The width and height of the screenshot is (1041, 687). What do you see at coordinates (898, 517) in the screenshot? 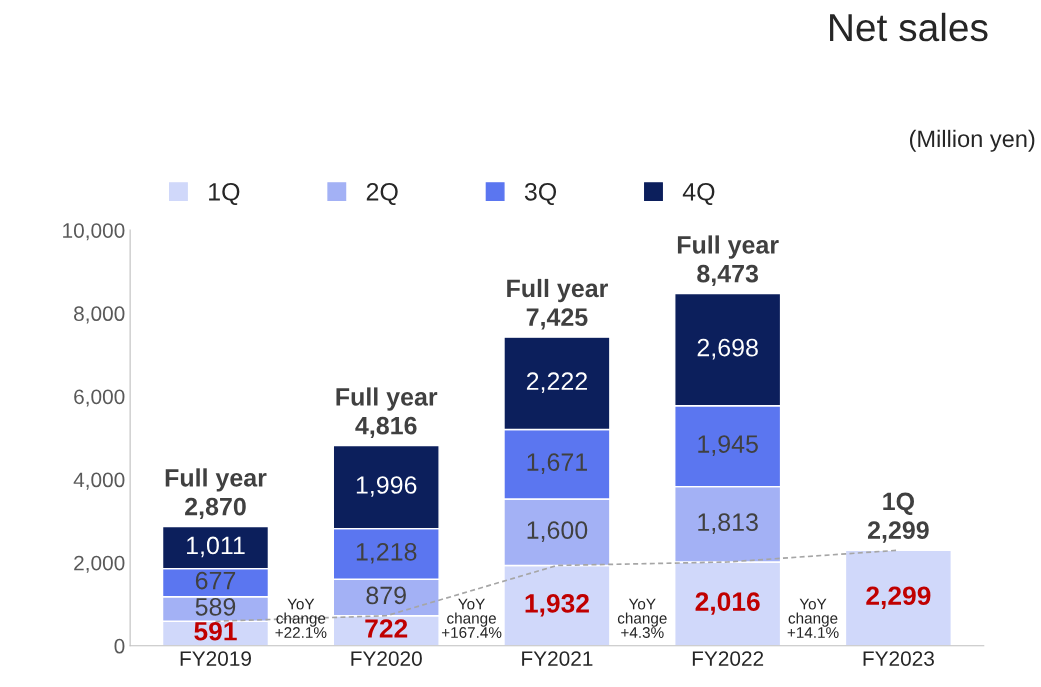
I see `total-label: 1Q 2,299` at bounding box center [898, 517].